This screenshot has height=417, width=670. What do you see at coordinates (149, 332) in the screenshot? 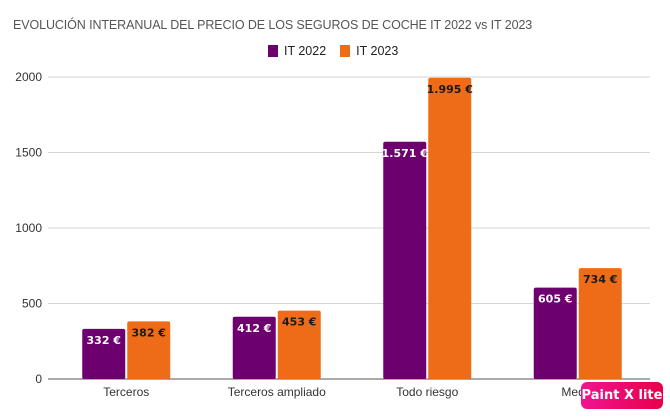
I see `data-label: 382 €` at bounding box center [149, 332].